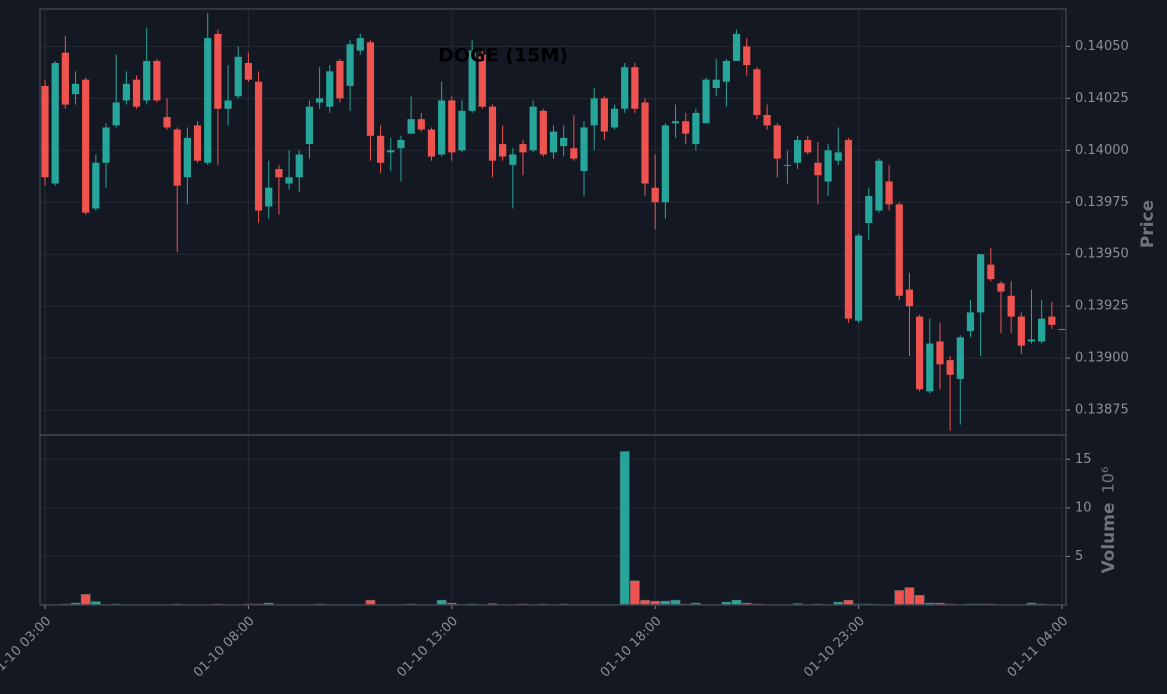 The height and width of the screenshot is (694, 1167). Describe the element at coordinates (1108, 480) in the screenshot. I see `volume-exponent: 10⁶` at that location.